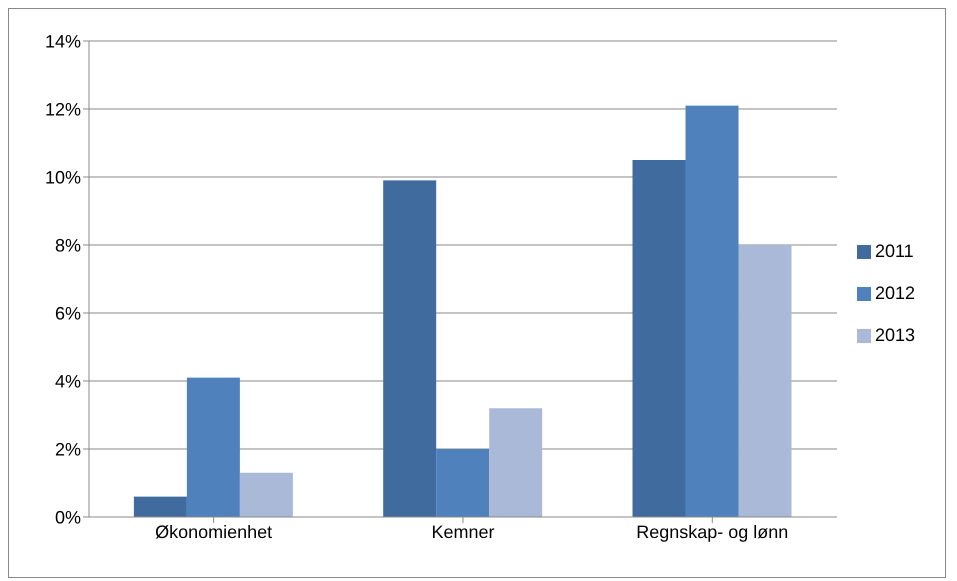  What do you see at coordinates (67, 381) in the screenshot?
I see `y-tick-label: 4%` at bounding box center [67, 381].